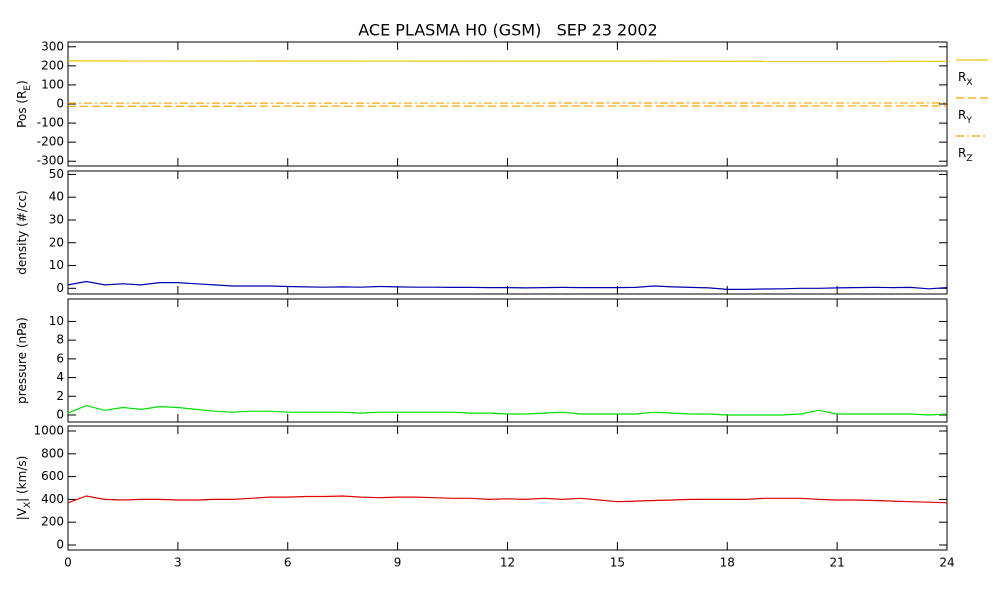 The width and height of the screenshot is (993, 600). I want to click on x-tick-label: 15, so click(617, 563).